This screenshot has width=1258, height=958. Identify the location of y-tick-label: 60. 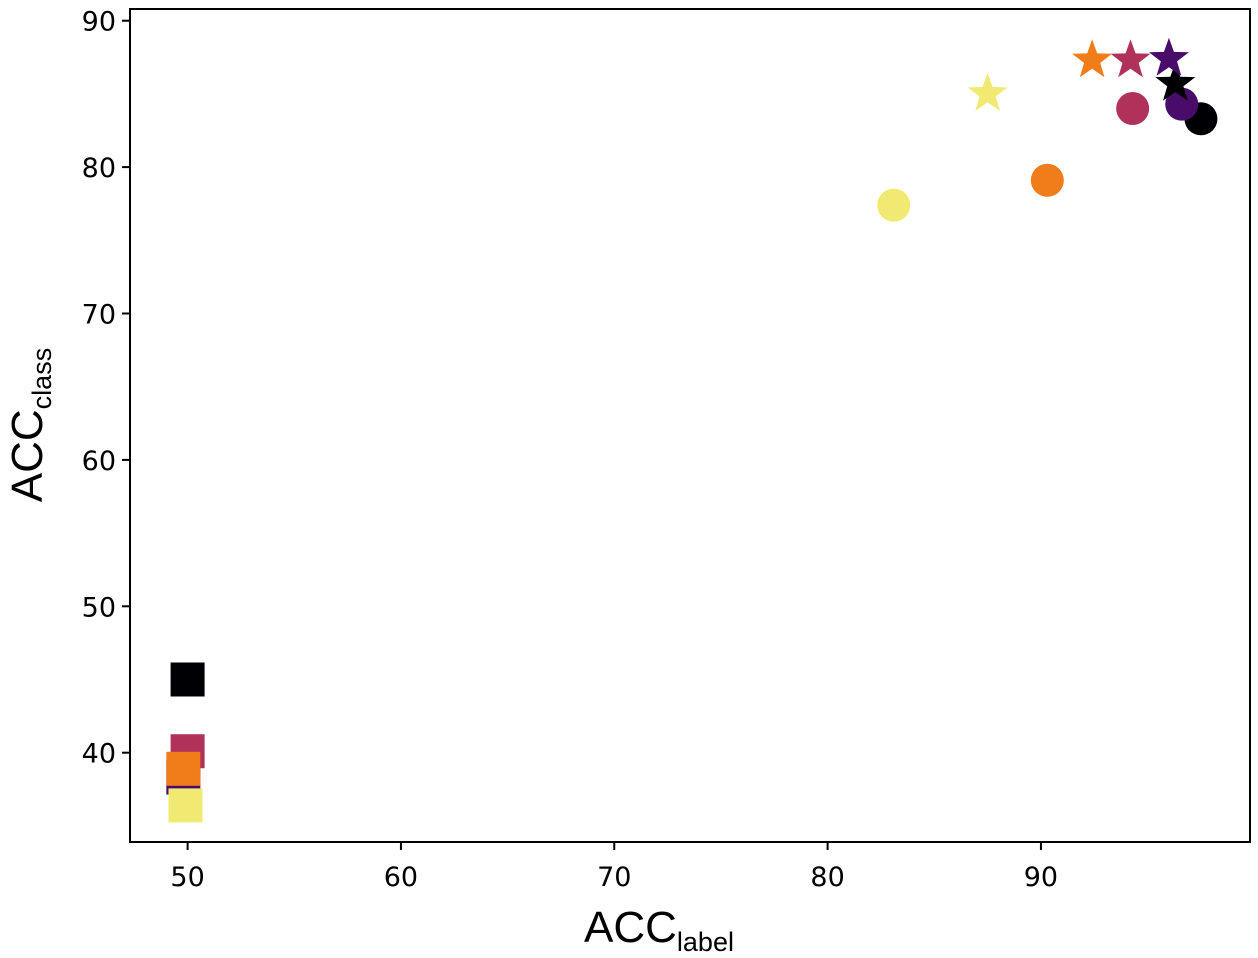
(99, 461).